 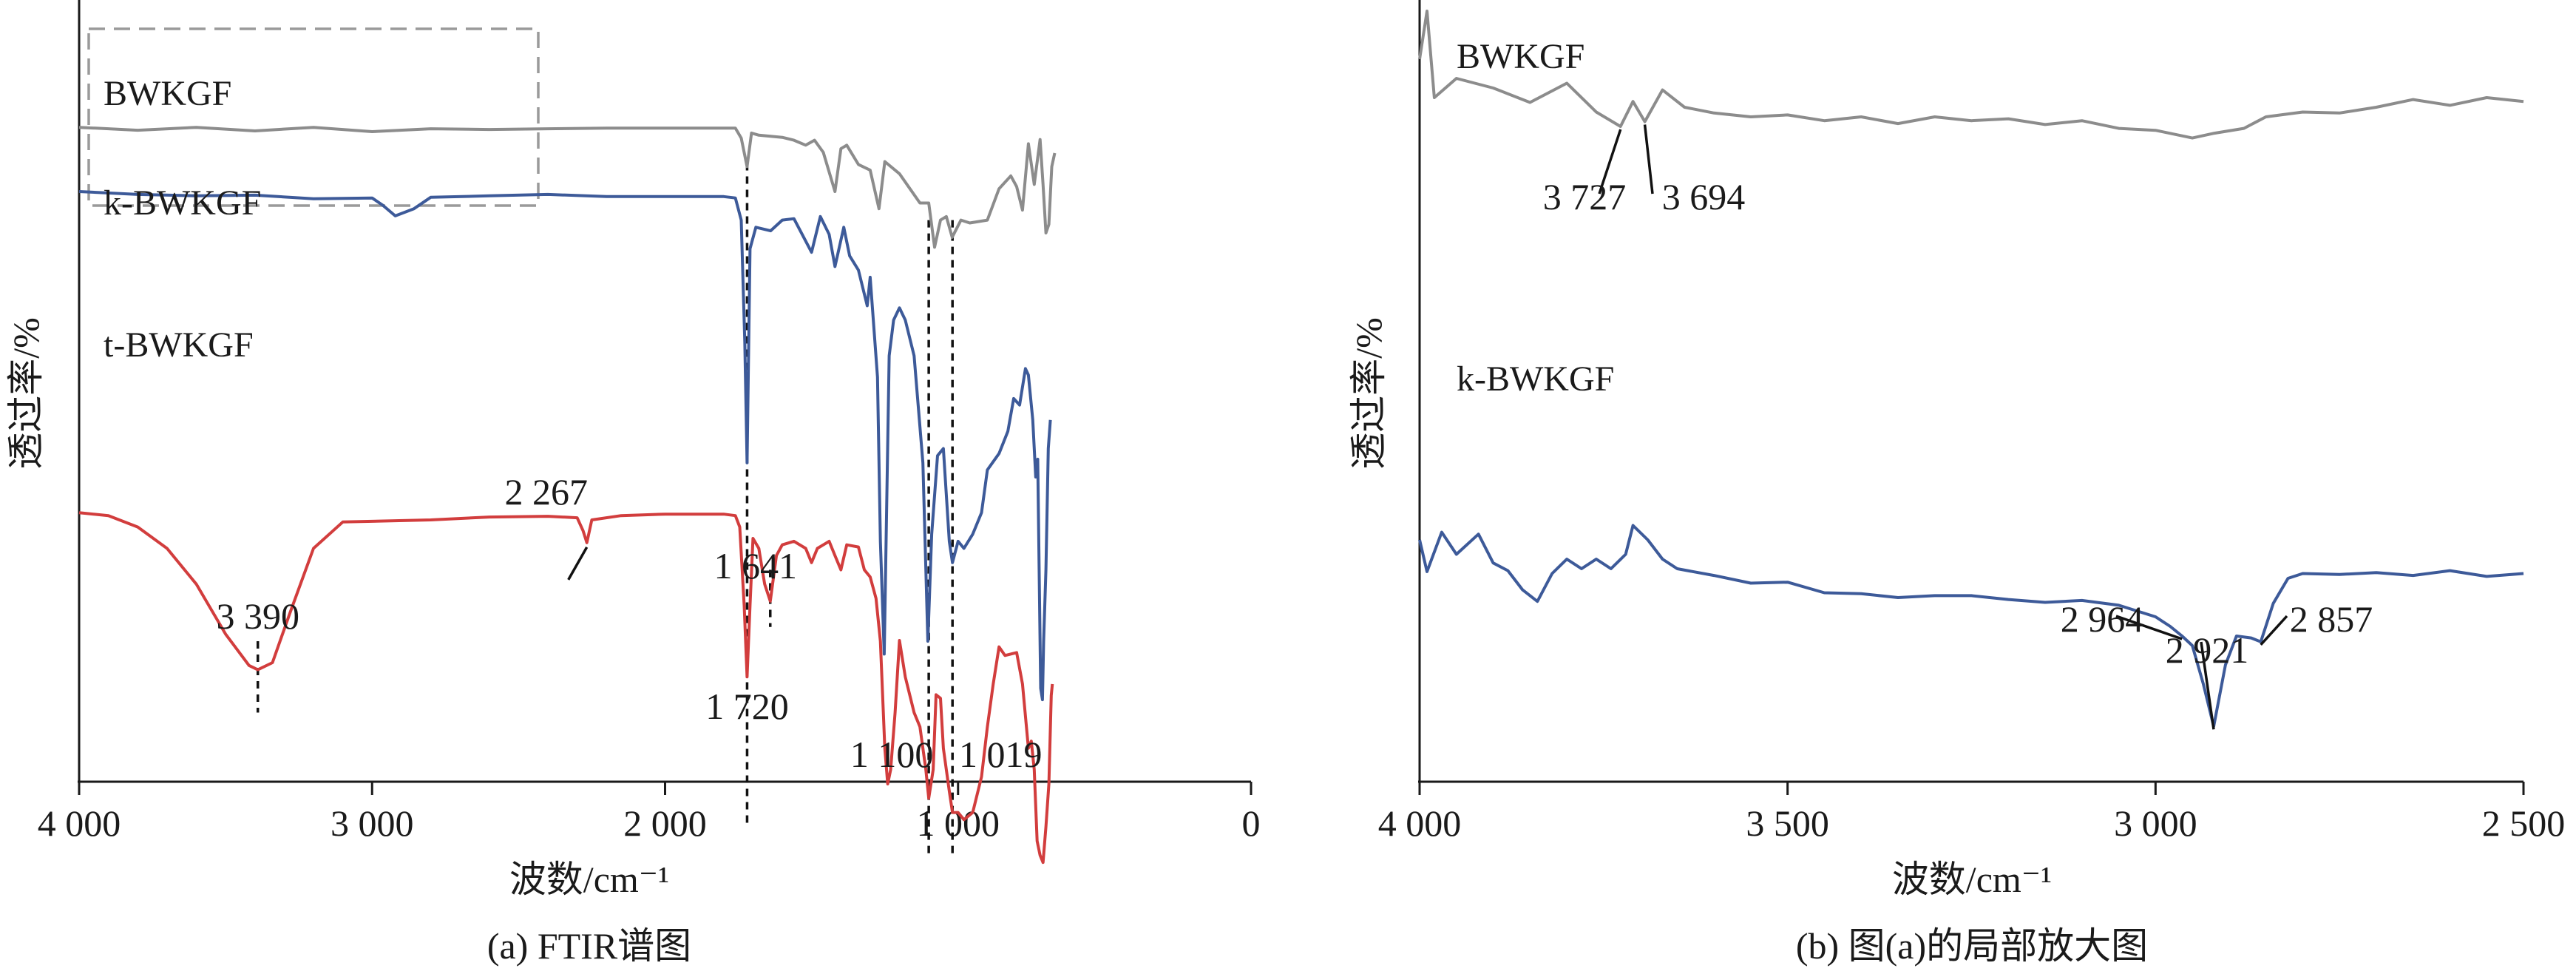 I want to click on panel-a-x-axis-title: 波数/cm⁻¹, so click(x=589, y=879).